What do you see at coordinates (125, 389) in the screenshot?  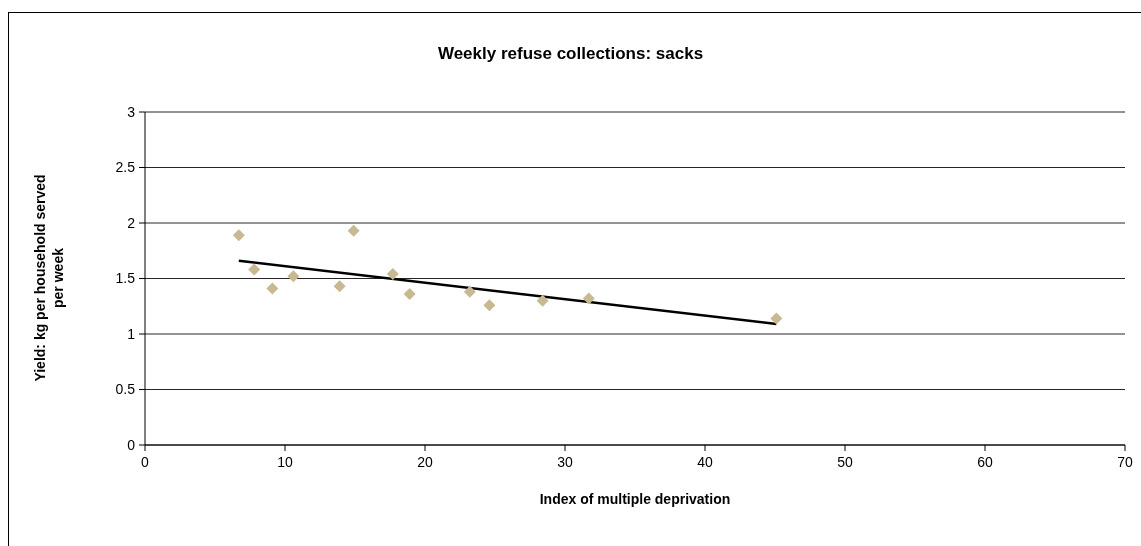 I see `y-tick-label: 0.5` at bounding box center [125, 389].